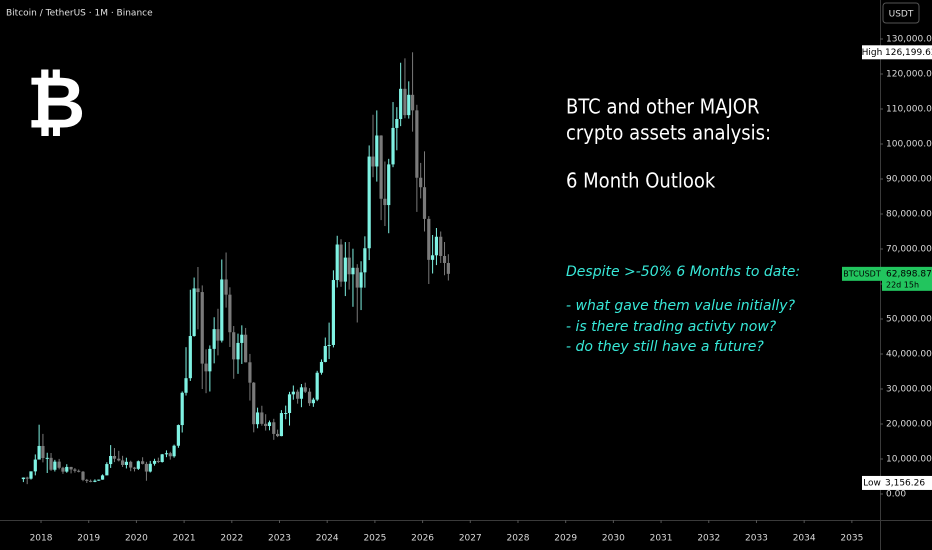  I want to click on x-tick-label: 2035, so click(851, 539).